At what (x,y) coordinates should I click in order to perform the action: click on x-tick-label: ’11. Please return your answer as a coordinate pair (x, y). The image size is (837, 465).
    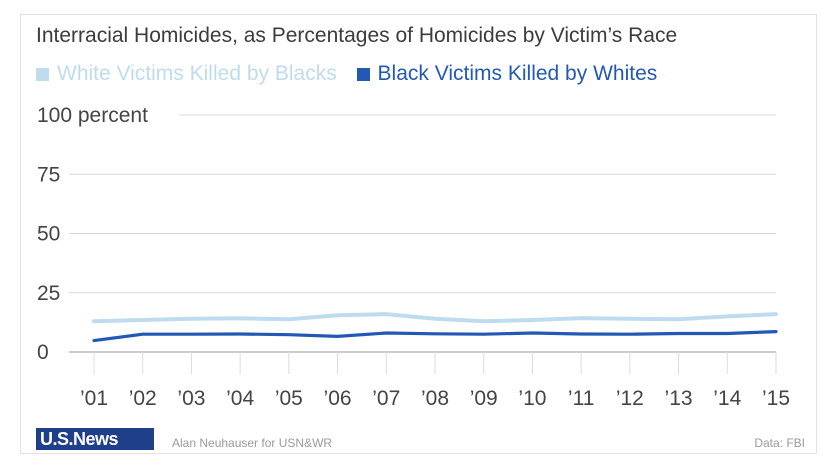
    Looking at the image, I should click on (581, 398).